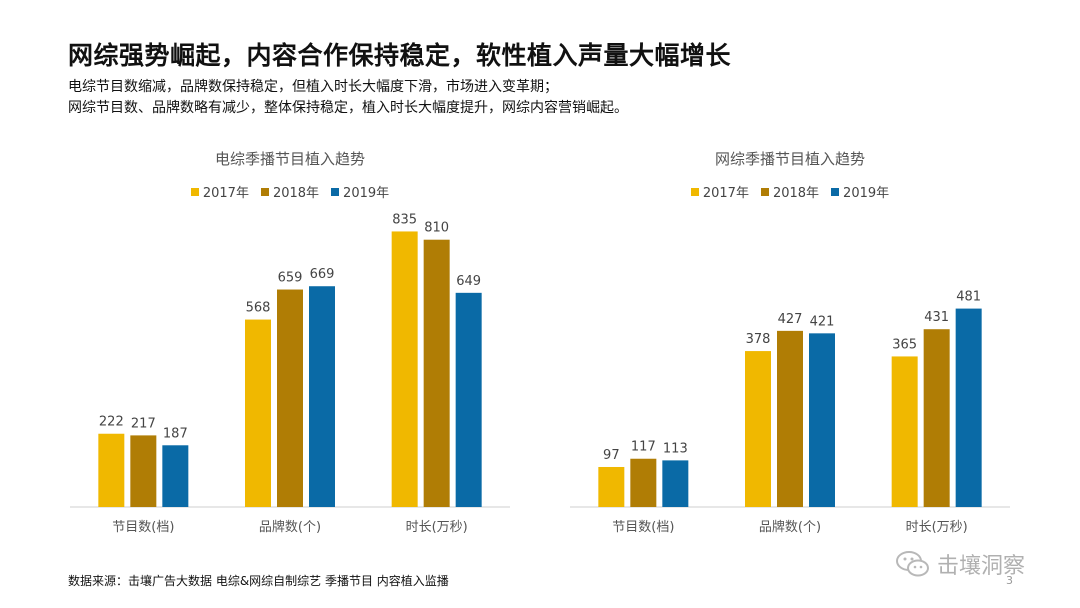 The width and height of the screenshot is (1080, 608). What do you see at coordinates (404, 219) in the screenshot?
I see `data-label: 835` at bounding box center [404, 219].